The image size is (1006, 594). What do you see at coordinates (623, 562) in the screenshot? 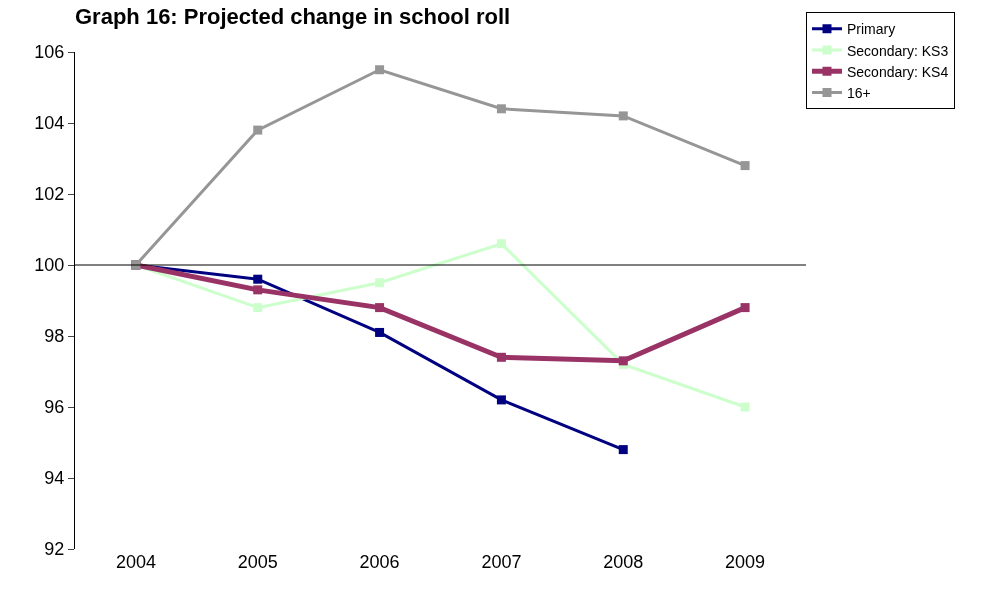
I see `x-tick-label: 2008` at bounding box center [623, 562].